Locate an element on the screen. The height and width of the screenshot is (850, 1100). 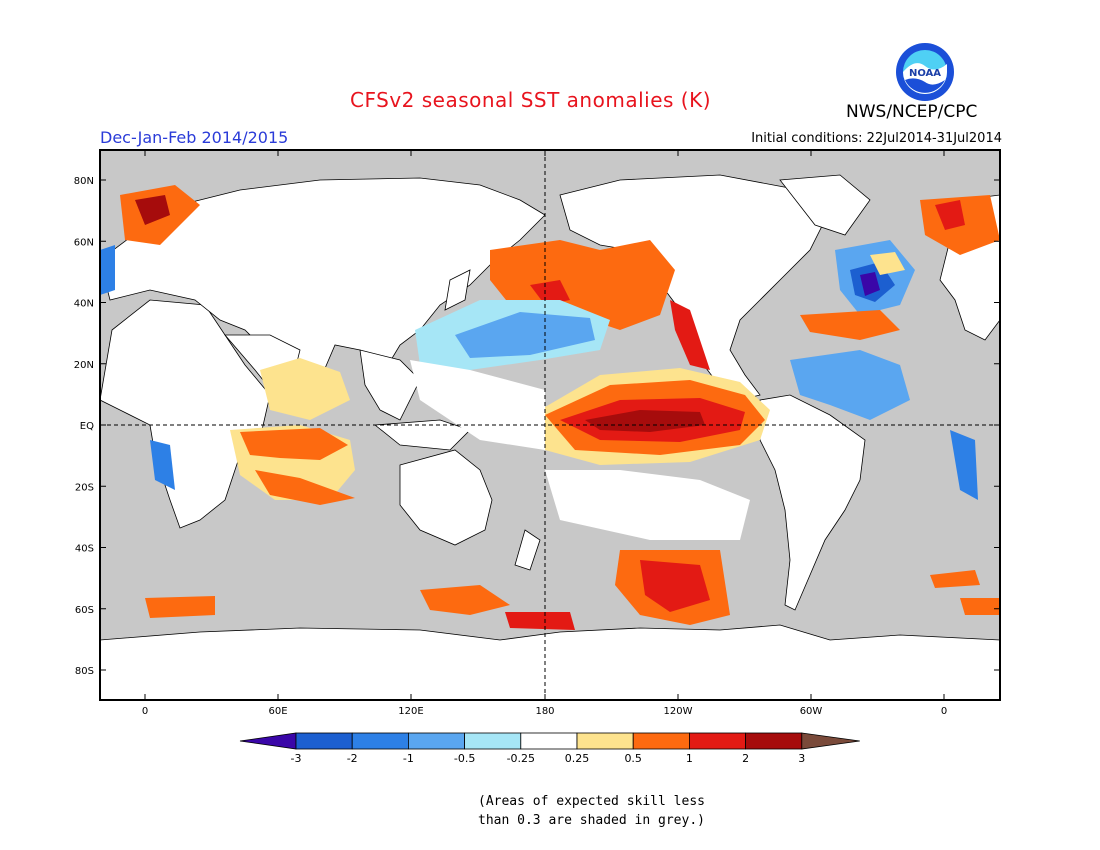
lat-label: 60N is located at coordinates (84, 242).